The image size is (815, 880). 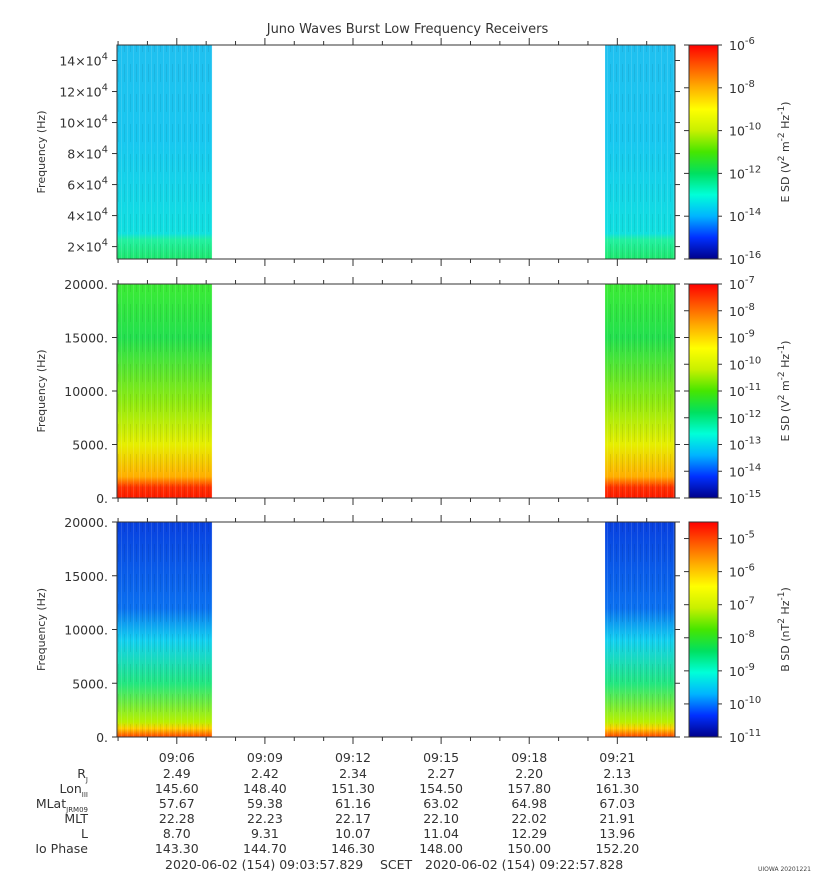 What do you see at coordinates (784, 869) in the screenshot?
I see `credit-label: UIOWA 20201221` at bounding box center [784, 869].